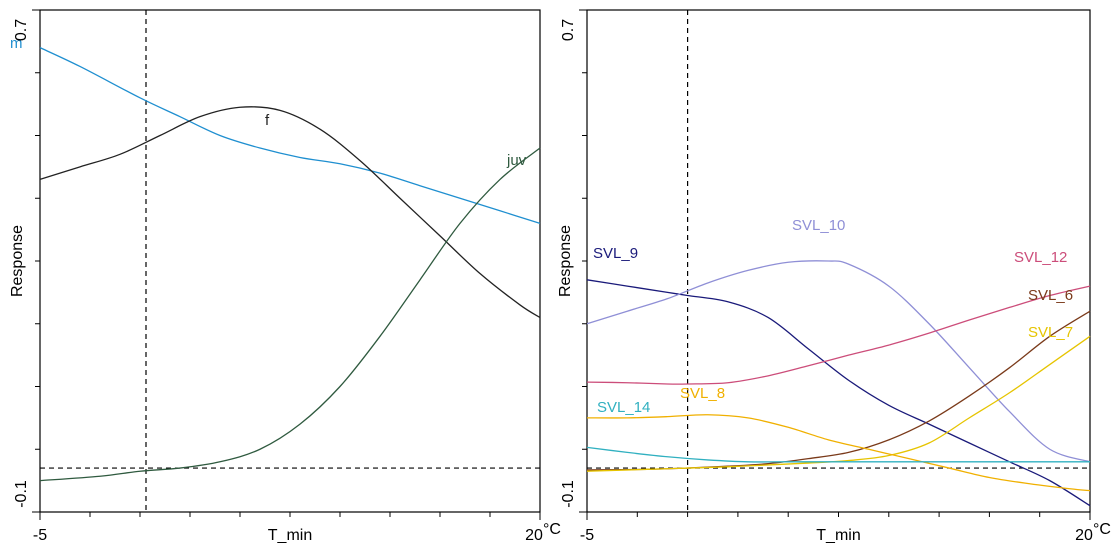 This screenshot has width=1118, height=547. Describe the element at coordinates (1050, 332) in the screenshot. I see `series-label-SVL_7: SVL_7` at that location.